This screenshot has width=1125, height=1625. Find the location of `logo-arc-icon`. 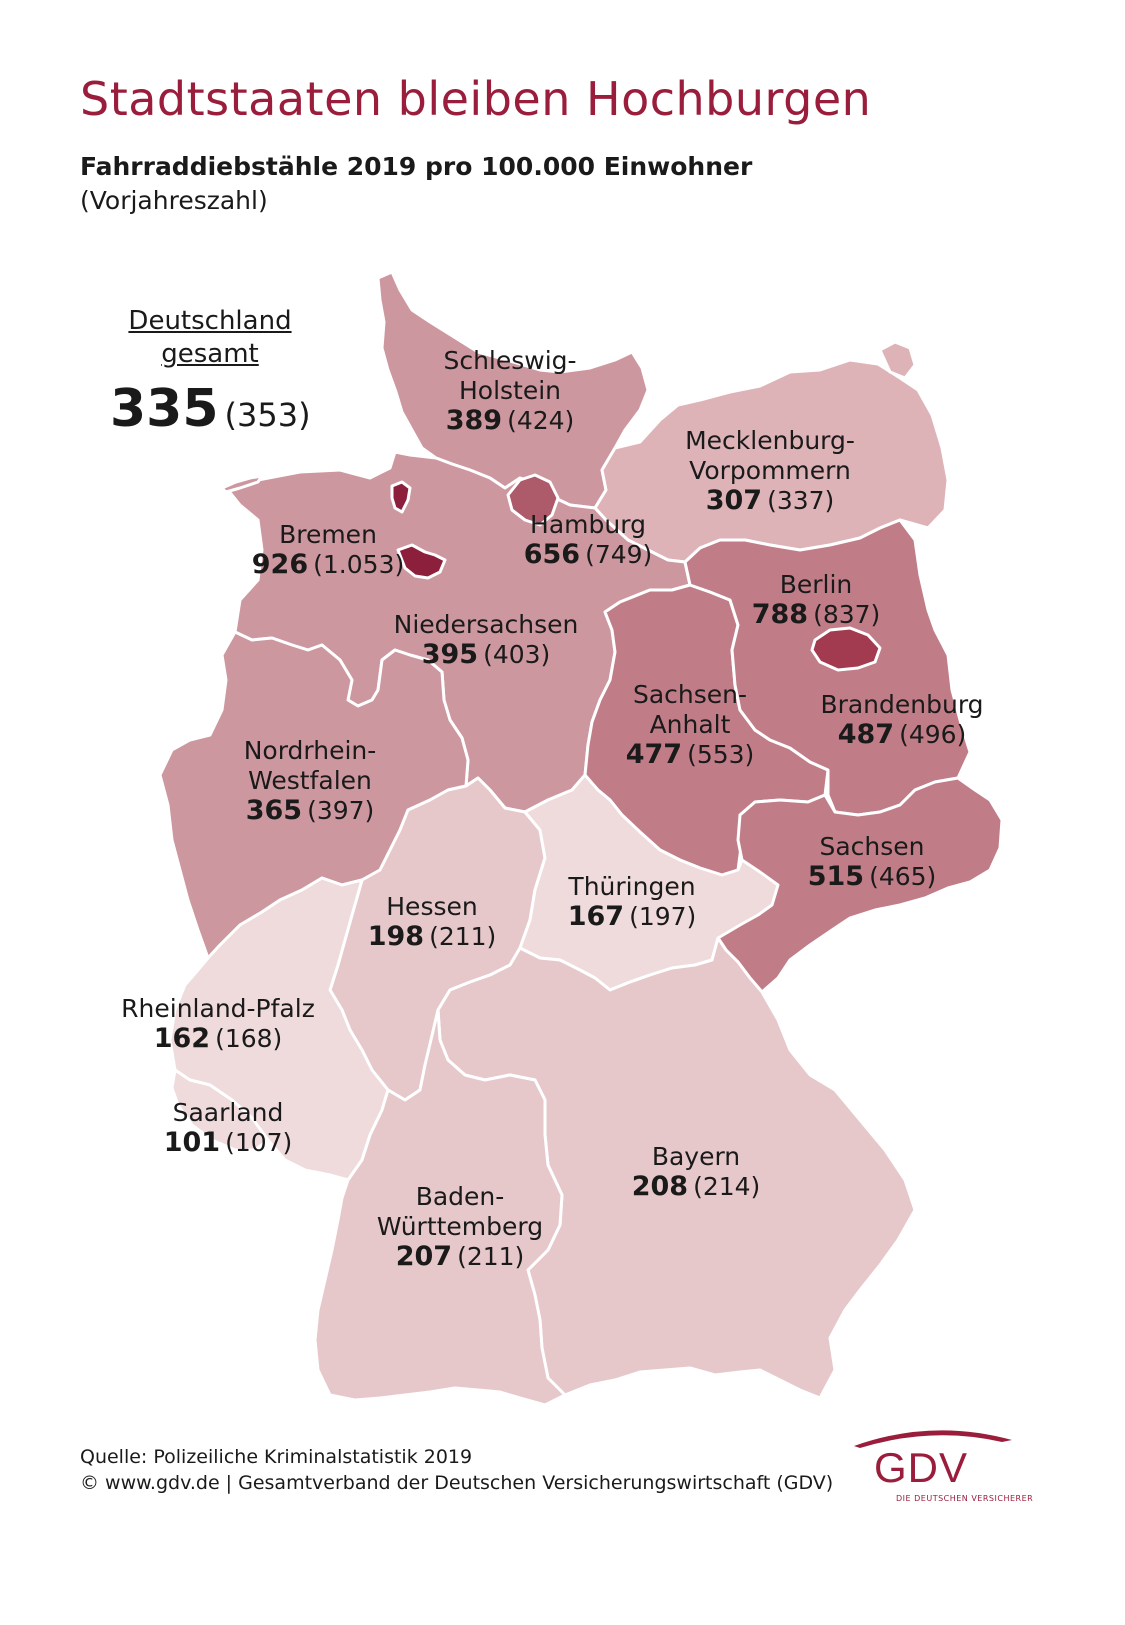

logo-arc-icon is located at coordinates (933, 1439).